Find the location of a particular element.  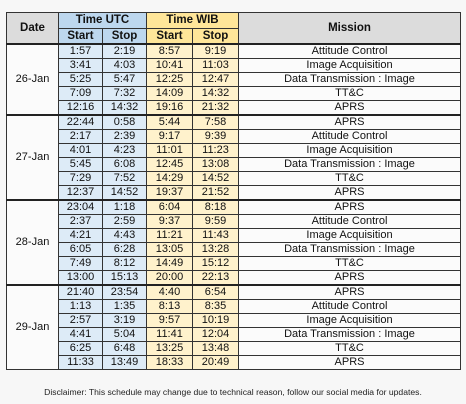

time-cell: 13:49 is located at coordinates (124, 362).